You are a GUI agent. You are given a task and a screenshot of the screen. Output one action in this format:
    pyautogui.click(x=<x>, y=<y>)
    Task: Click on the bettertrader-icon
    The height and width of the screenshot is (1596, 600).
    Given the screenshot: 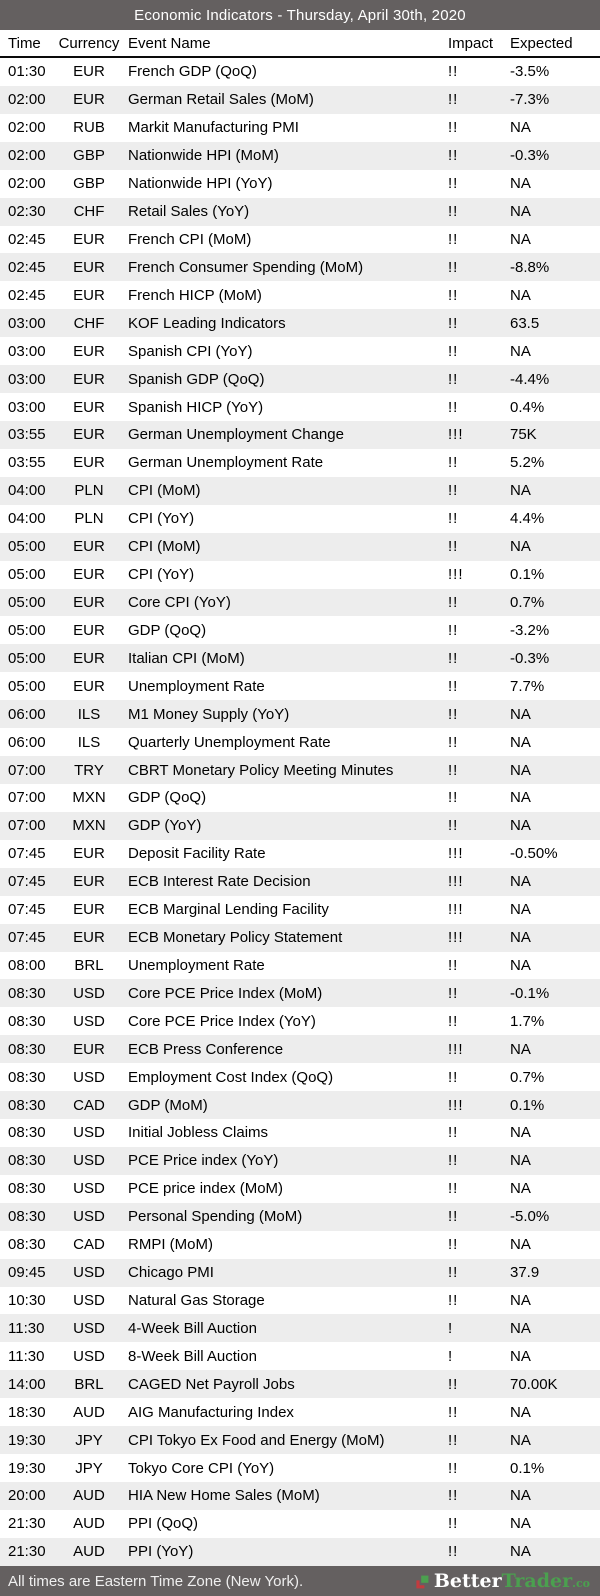 What is the action you would take?
    pyautogui.click(x=422, y=1582)
    